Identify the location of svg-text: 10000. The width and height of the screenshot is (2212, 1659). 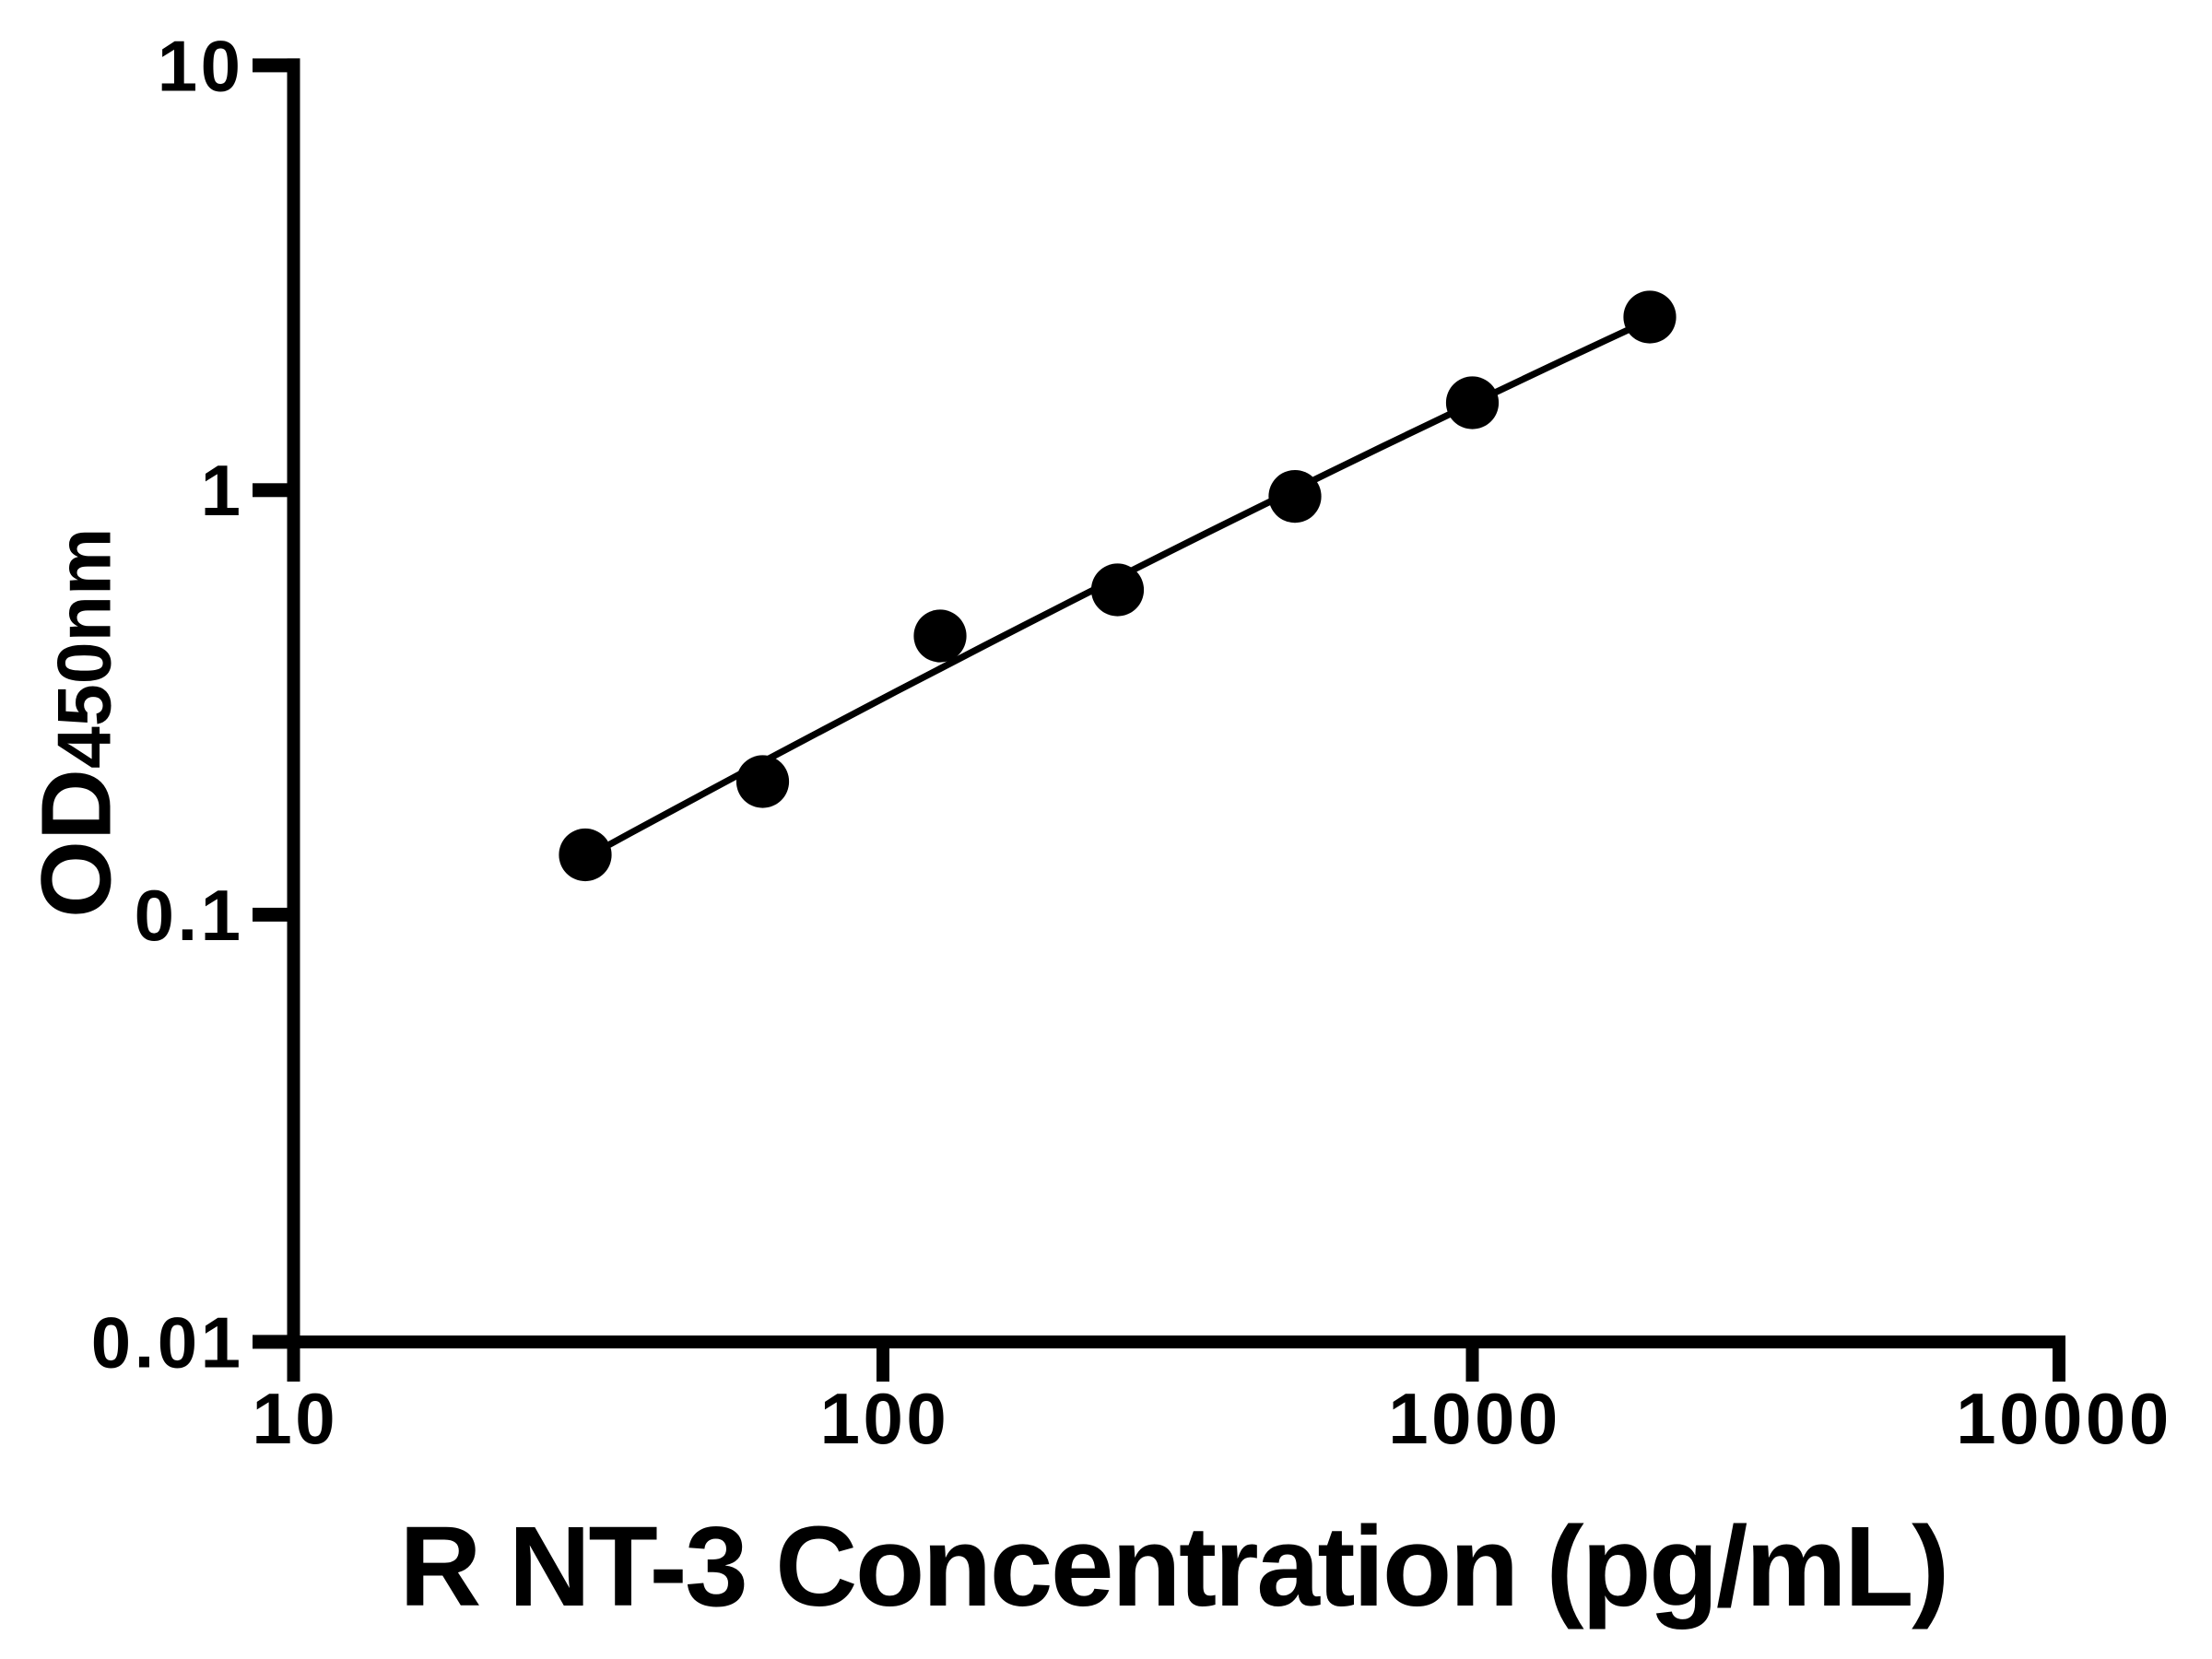
(2063, 1418).